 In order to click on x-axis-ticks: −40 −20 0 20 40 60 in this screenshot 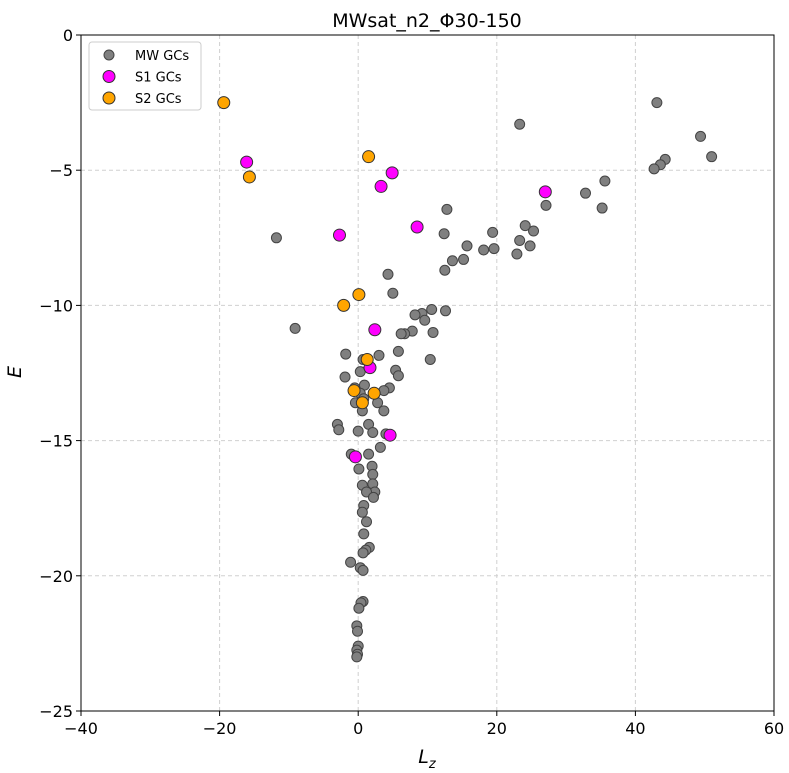, I will do `click(424, 724)`.